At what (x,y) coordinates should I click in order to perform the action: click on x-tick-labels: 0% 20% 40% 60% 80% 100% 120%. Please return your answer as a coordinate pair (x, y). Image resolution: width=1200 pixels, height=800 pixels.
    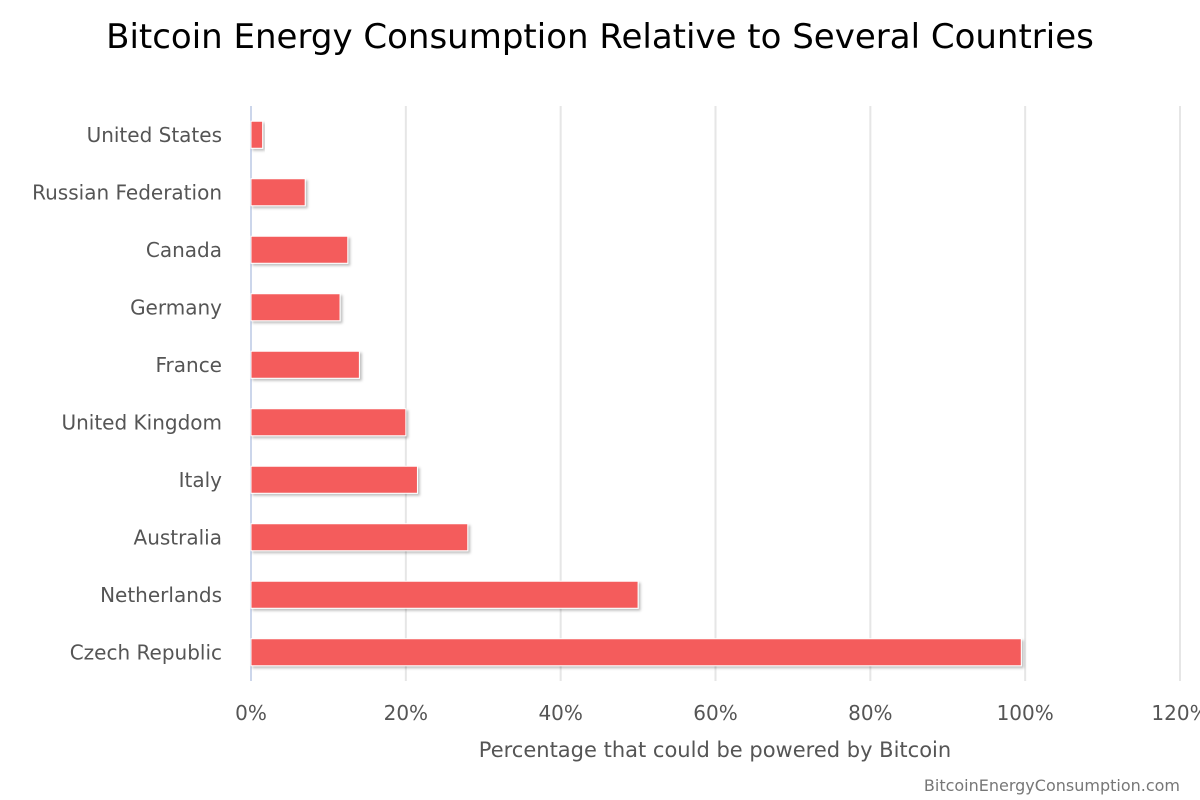
    Looking at the image, I should click on (717, 713).